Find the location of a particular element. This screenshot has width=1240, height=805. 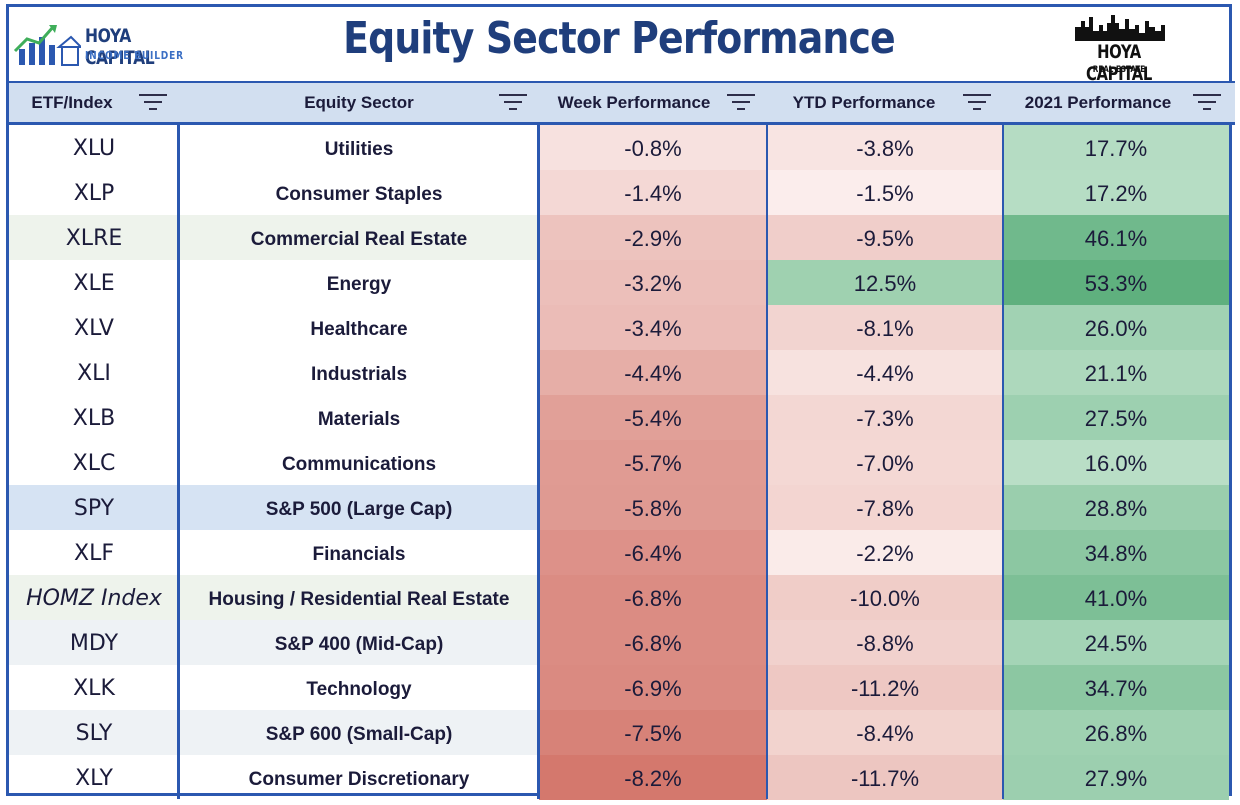

logo-right-subtitle: REAL ESTATE is located at coordinates (1119, 70).